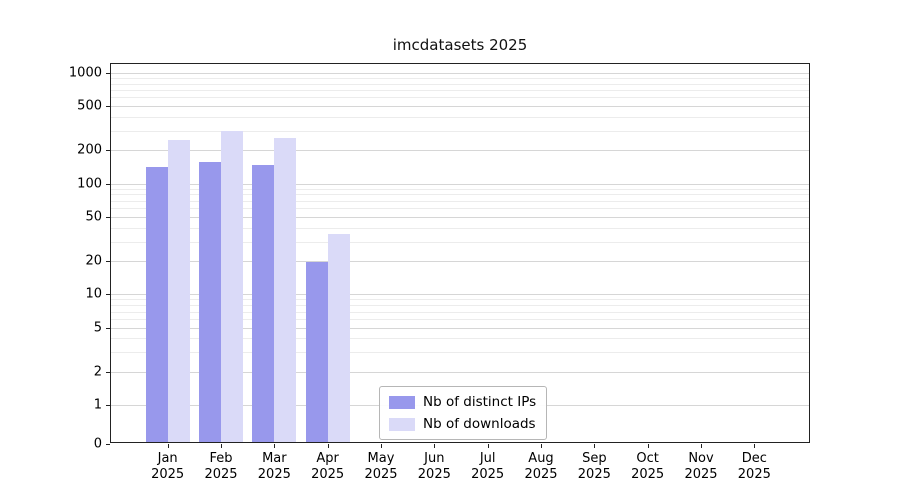 The image size is (900, 500). I want to click on legend-label-downloads: Nb of downloads, so click(479, 424).